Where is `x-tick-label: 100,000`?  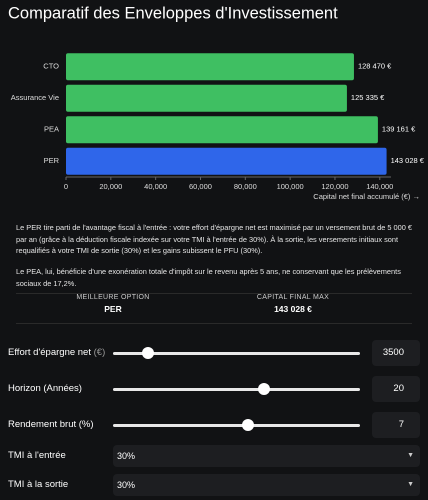 x-tick-label: 100,000 is located at coordinates (290, 186).